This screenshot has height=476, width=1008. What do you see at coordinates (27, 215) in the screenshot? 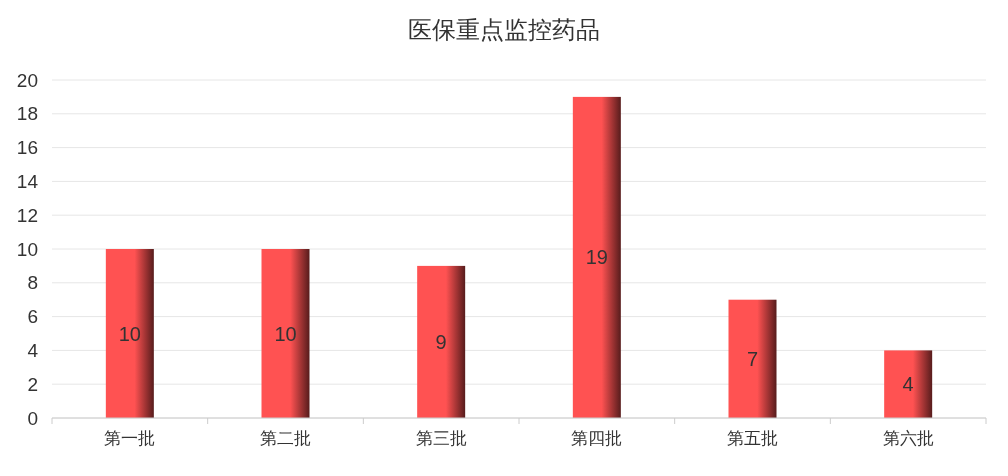
I see `y-tick-label: 12` at bounding box center [27, 215].